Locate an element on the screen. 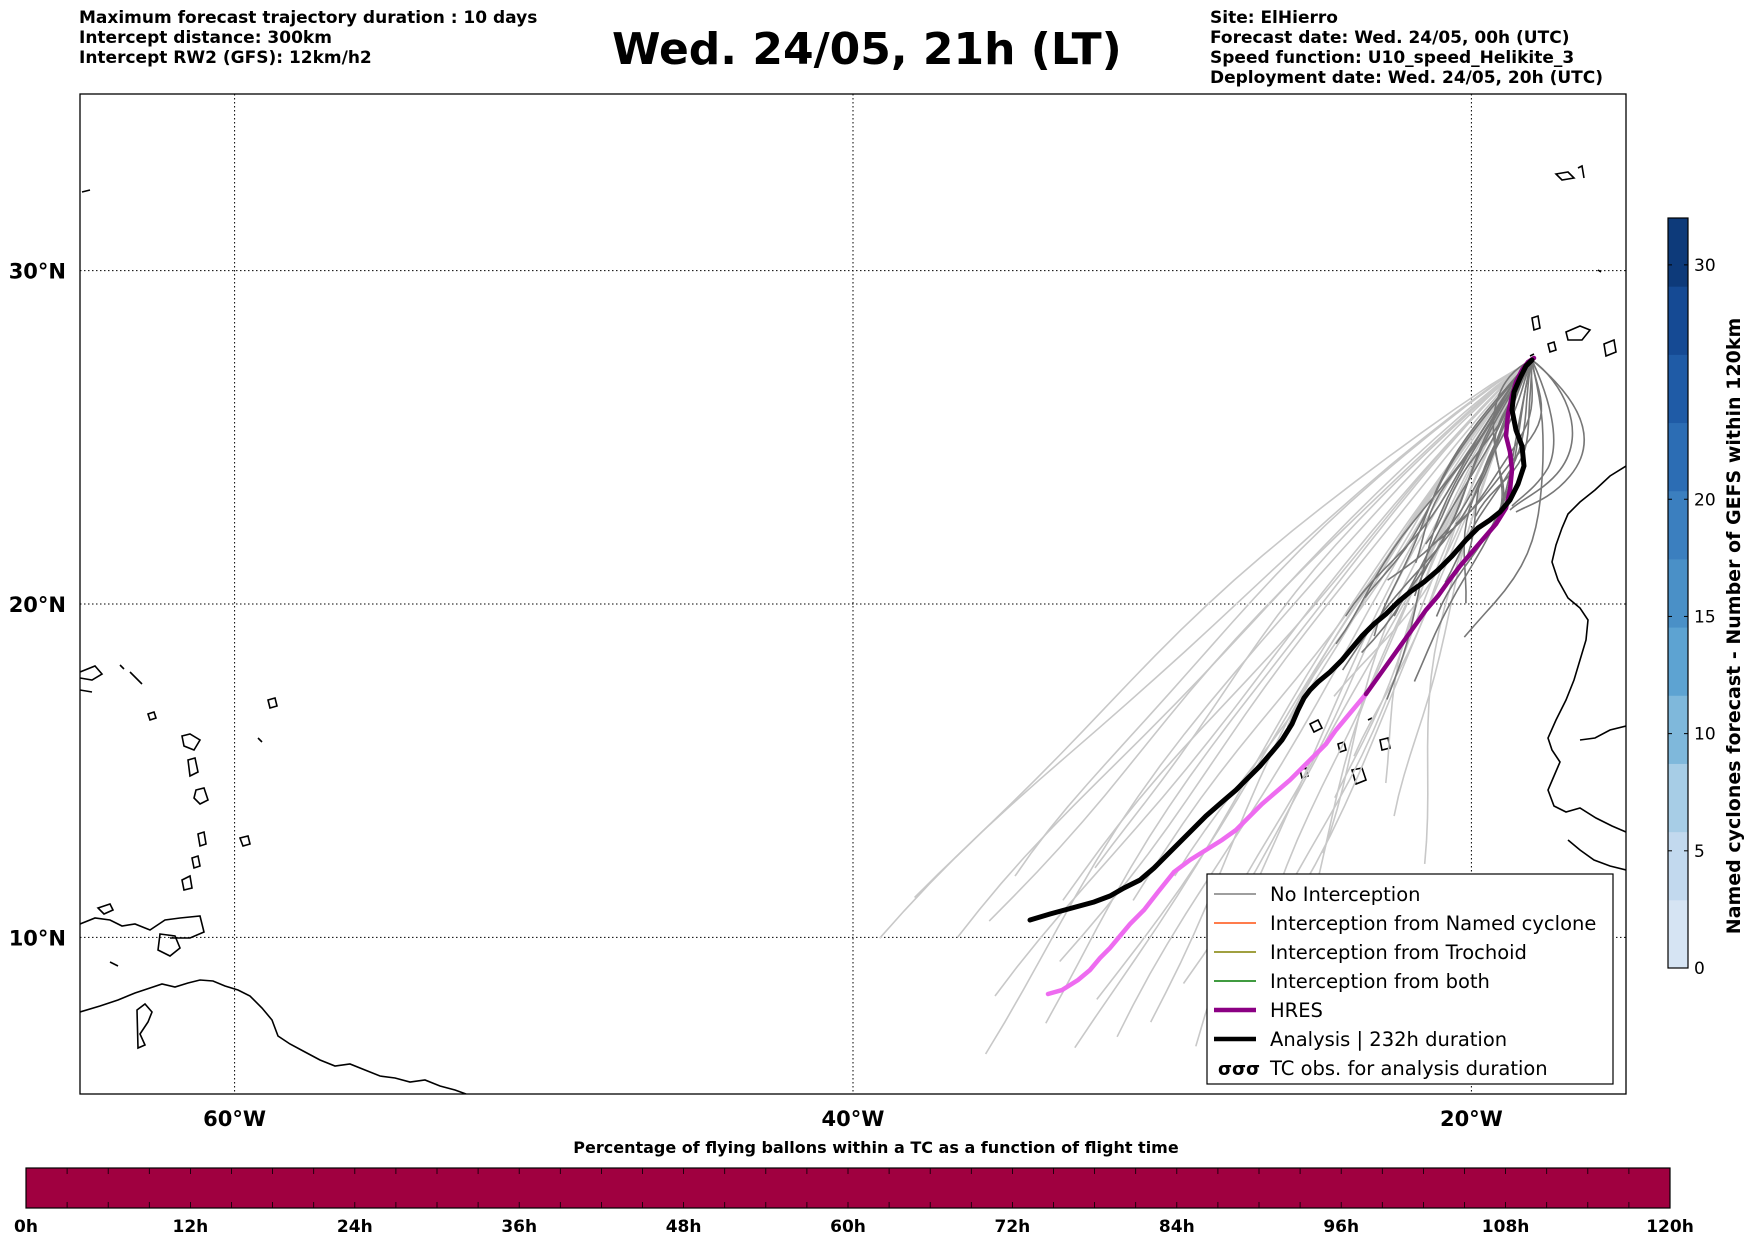 The width and height of the screenshot is (1752, 1241). site-text: Site: ElHierro is located at coordinates (1274, 18).